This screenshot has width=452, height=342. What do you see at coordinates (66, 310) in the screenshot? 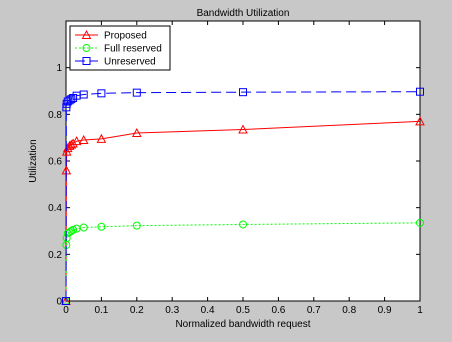
I see `x-tick-label: 0` at bounding box center [66, 310].